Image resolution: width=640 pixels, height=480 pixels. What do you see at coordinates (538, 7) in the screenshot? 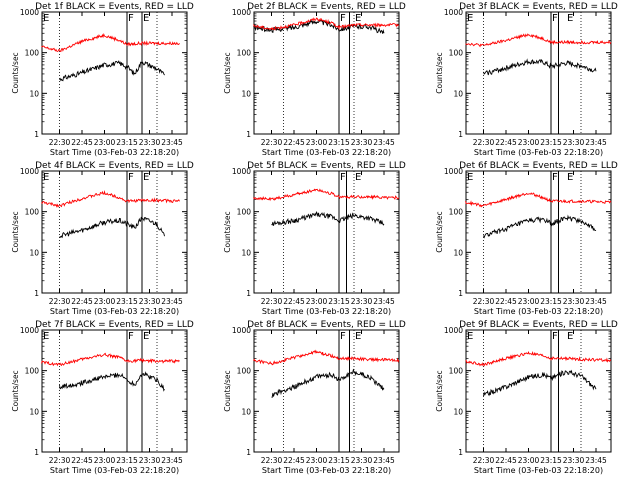
I see `panel-title: Det 3f BLACK = Events, RED = LLD` at bounding box center [538, 7].